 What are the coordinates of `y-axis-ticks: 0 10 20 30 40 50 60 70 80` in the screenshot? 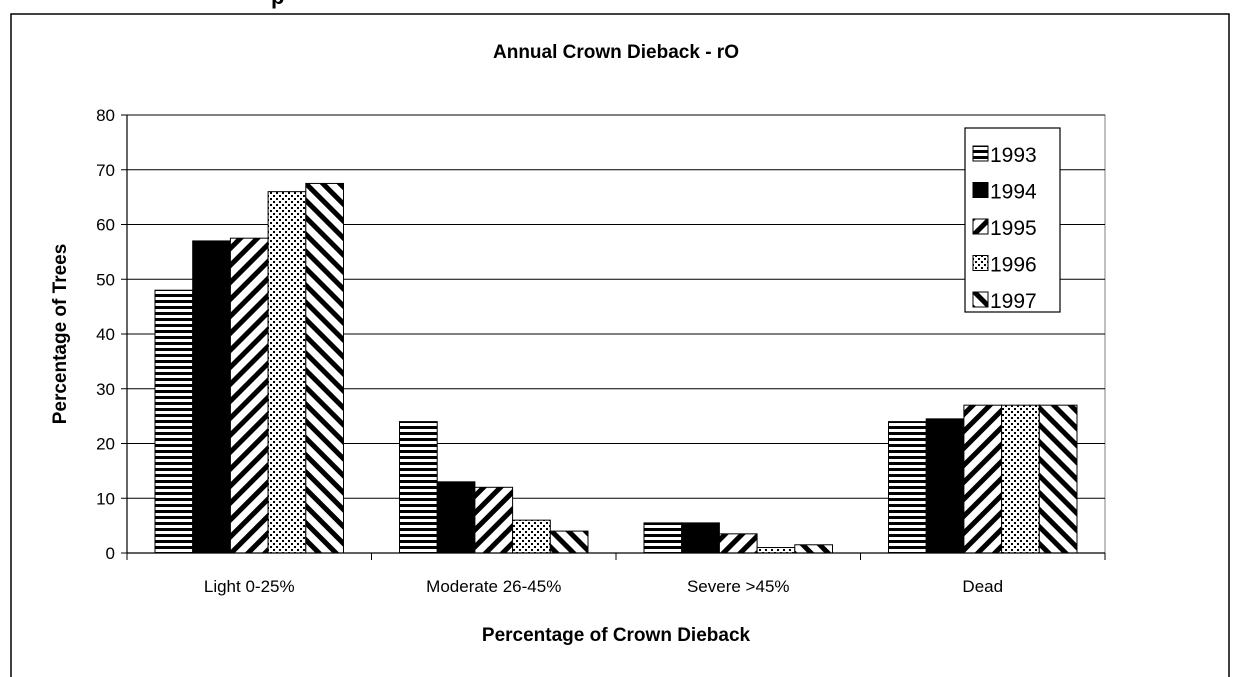 It's located at (111, 334).